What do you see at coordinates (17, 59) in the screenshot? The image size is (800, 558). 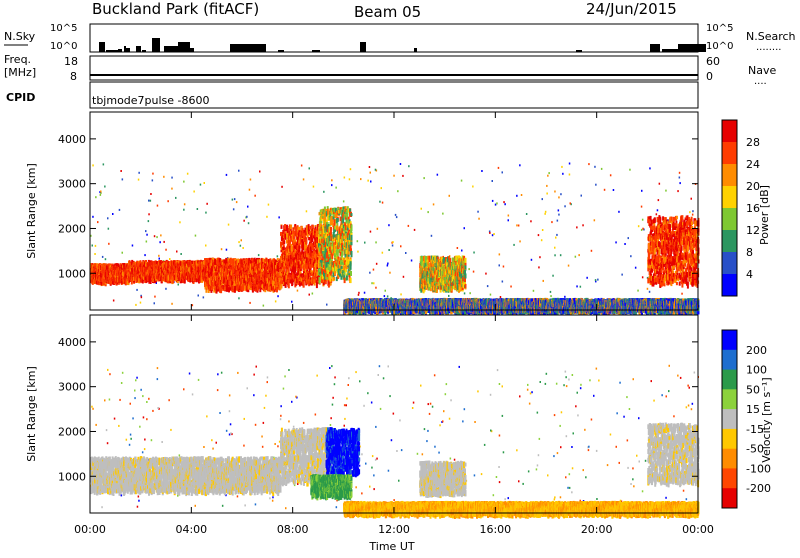 I see `freq-label: Freq.` at bounding box center [17, 59].